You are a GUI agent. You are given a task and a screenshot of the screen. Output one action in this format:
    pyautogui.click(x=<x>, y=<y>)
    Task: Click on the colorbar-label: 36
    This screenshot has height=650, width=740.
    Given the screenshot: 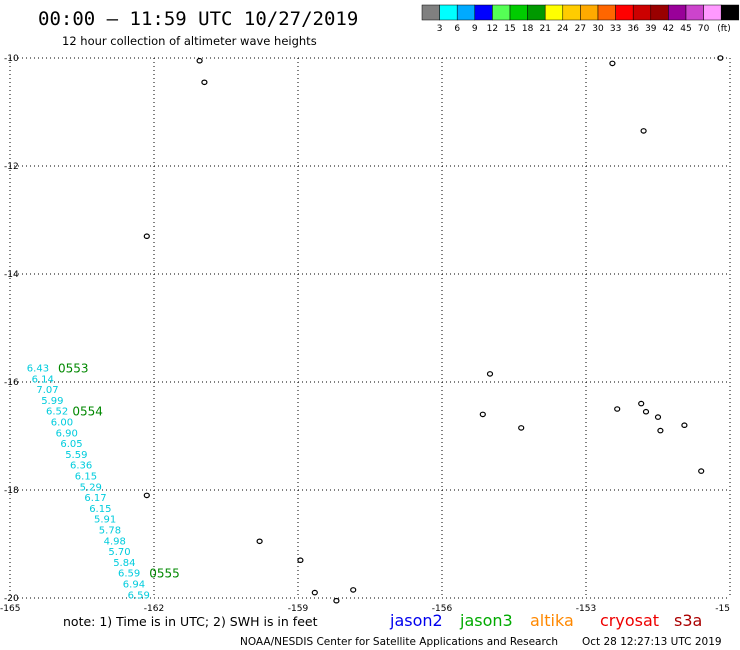 What is the action you would take?
    pyautogui.click(x=633, y=29)
    